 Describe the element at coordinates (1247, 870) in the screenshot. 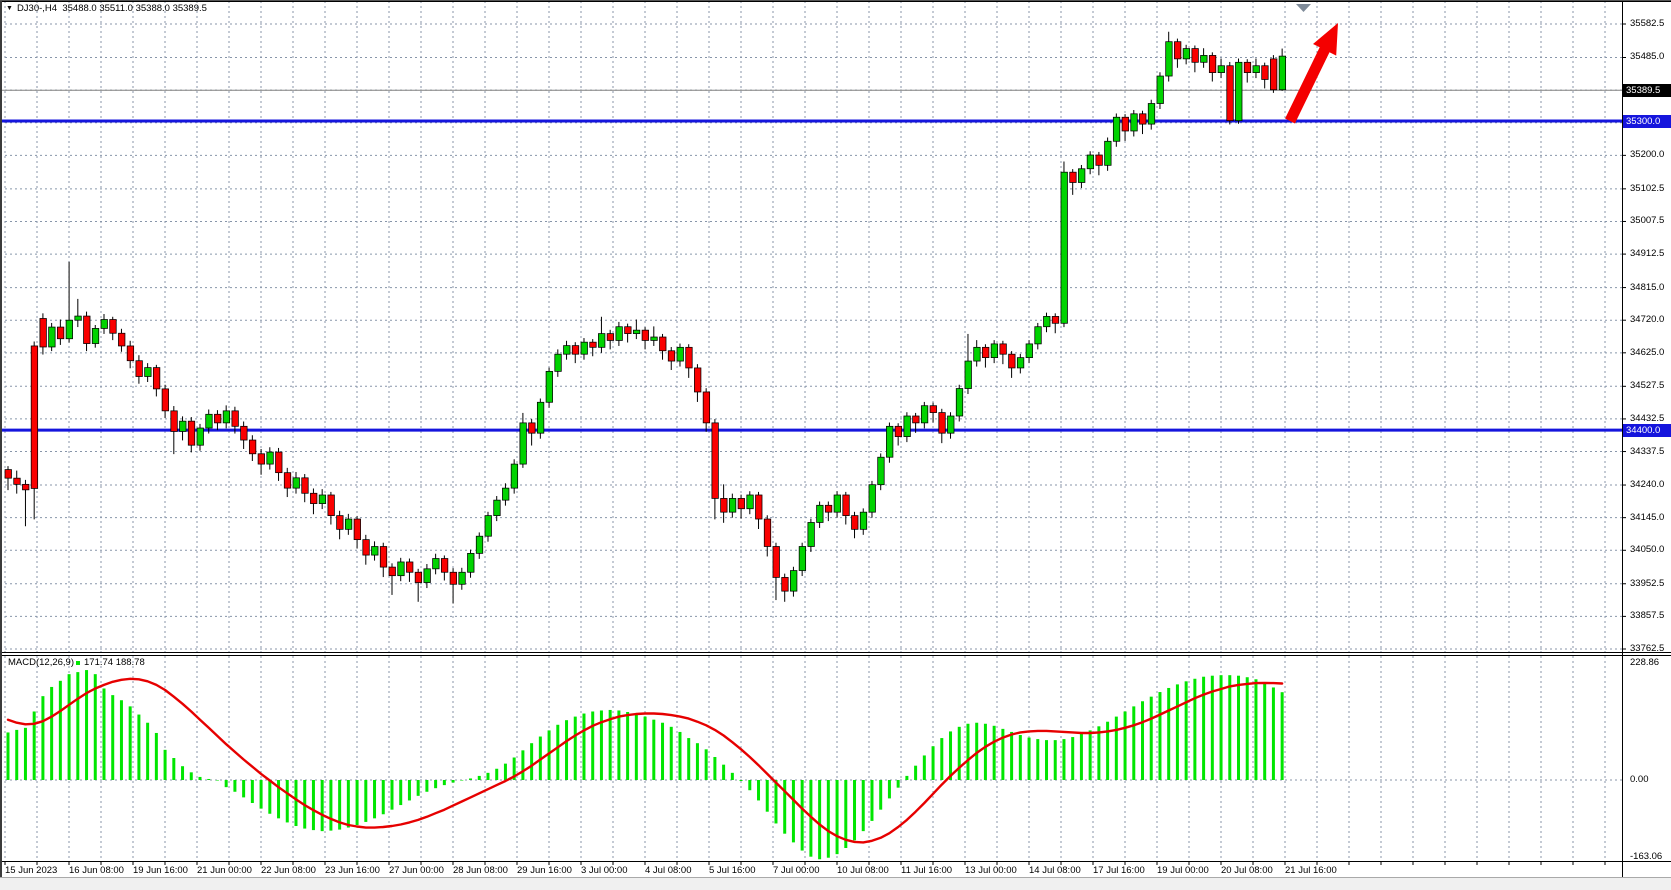

I see `time-axis-label: 20 Jul 08:00` at that location.